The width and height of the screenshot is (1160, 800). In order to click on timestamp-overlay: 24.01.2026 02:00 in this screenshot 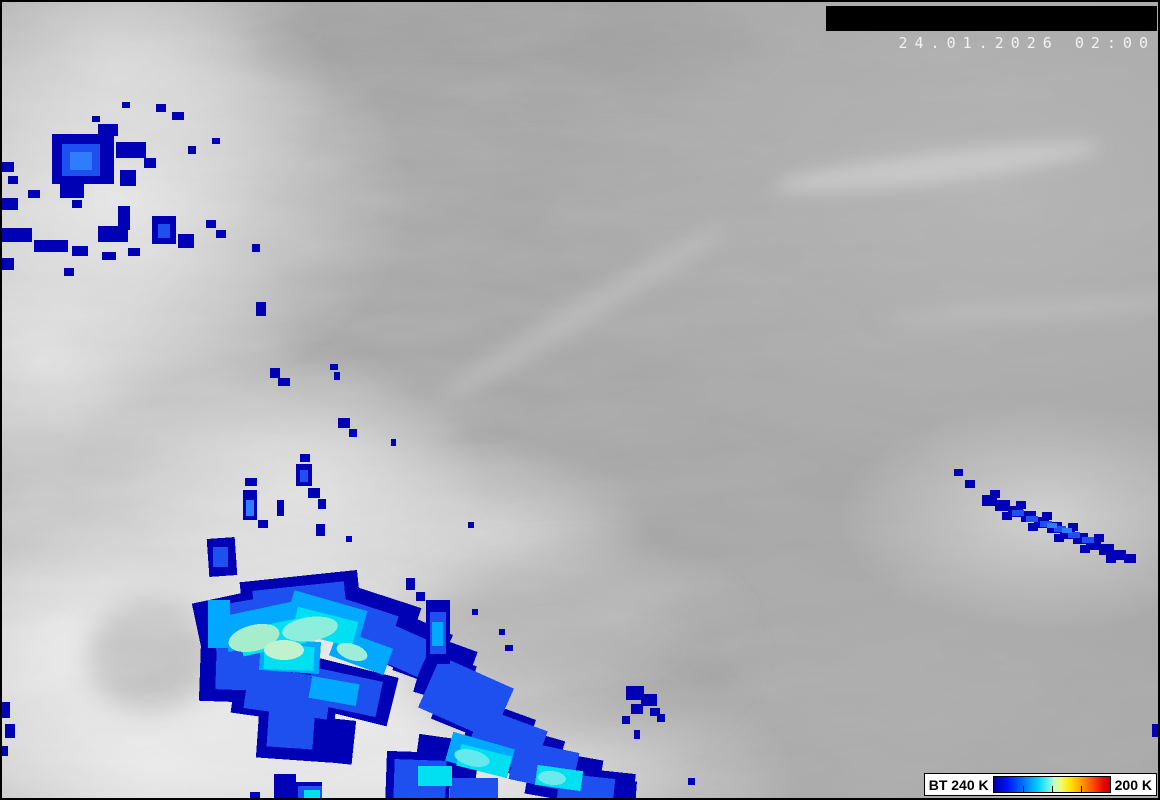, I will do `click(991, 29)`.